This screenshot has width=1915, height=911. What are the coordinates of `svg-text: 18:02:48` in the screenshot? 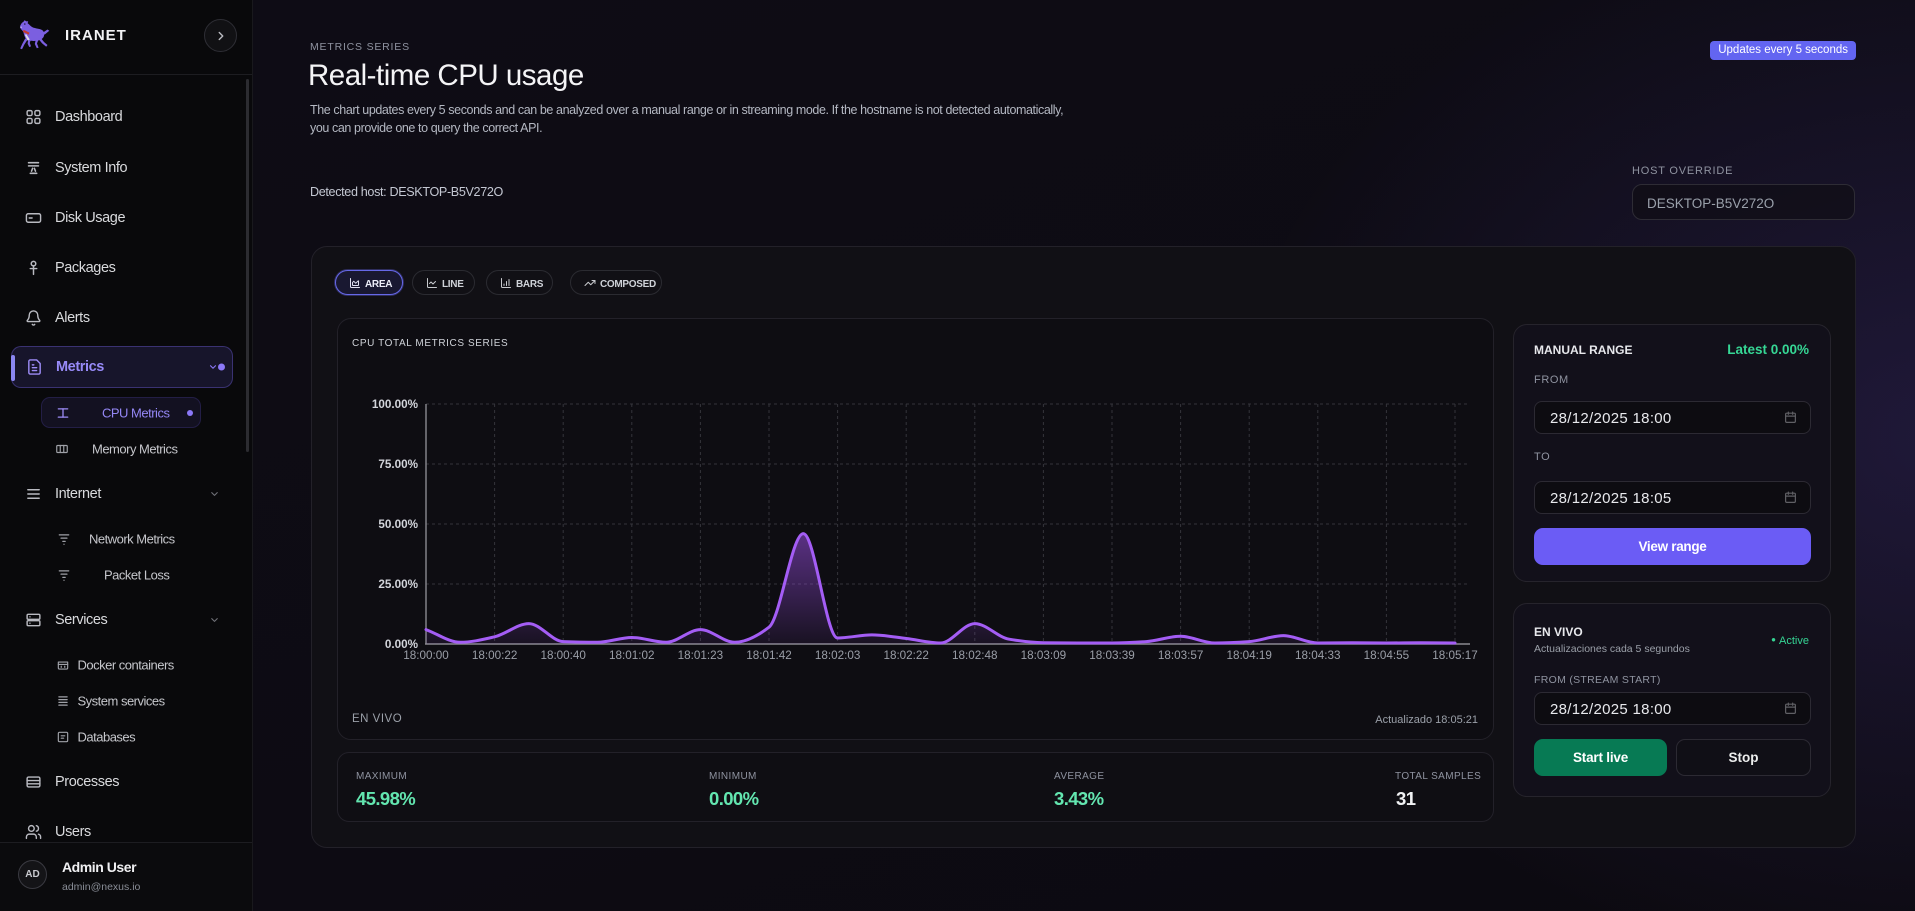 It's located at (975, 655).